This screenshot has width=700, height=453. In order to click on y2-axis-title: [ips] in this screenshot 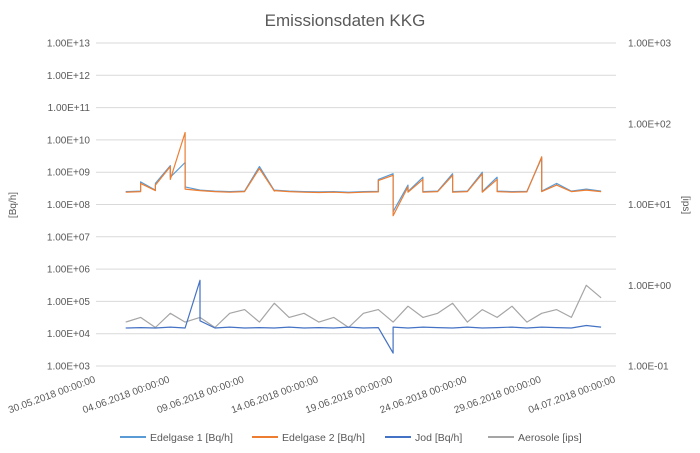, I will do `click(685, 205)`.